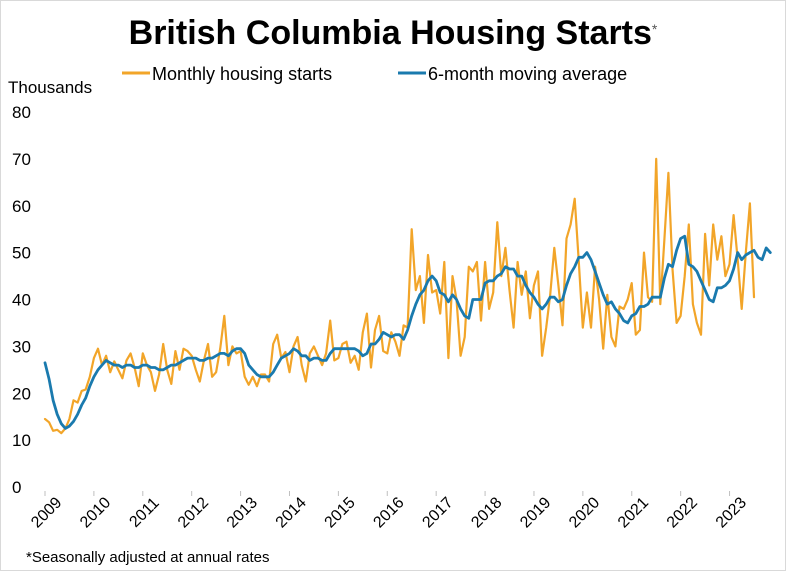 Image resolution: width=786 pixels, height=571 pixels. Describe the element at coordinates (437, 512) in the screenshot. I see `x-tick-label: 2017` at that location.